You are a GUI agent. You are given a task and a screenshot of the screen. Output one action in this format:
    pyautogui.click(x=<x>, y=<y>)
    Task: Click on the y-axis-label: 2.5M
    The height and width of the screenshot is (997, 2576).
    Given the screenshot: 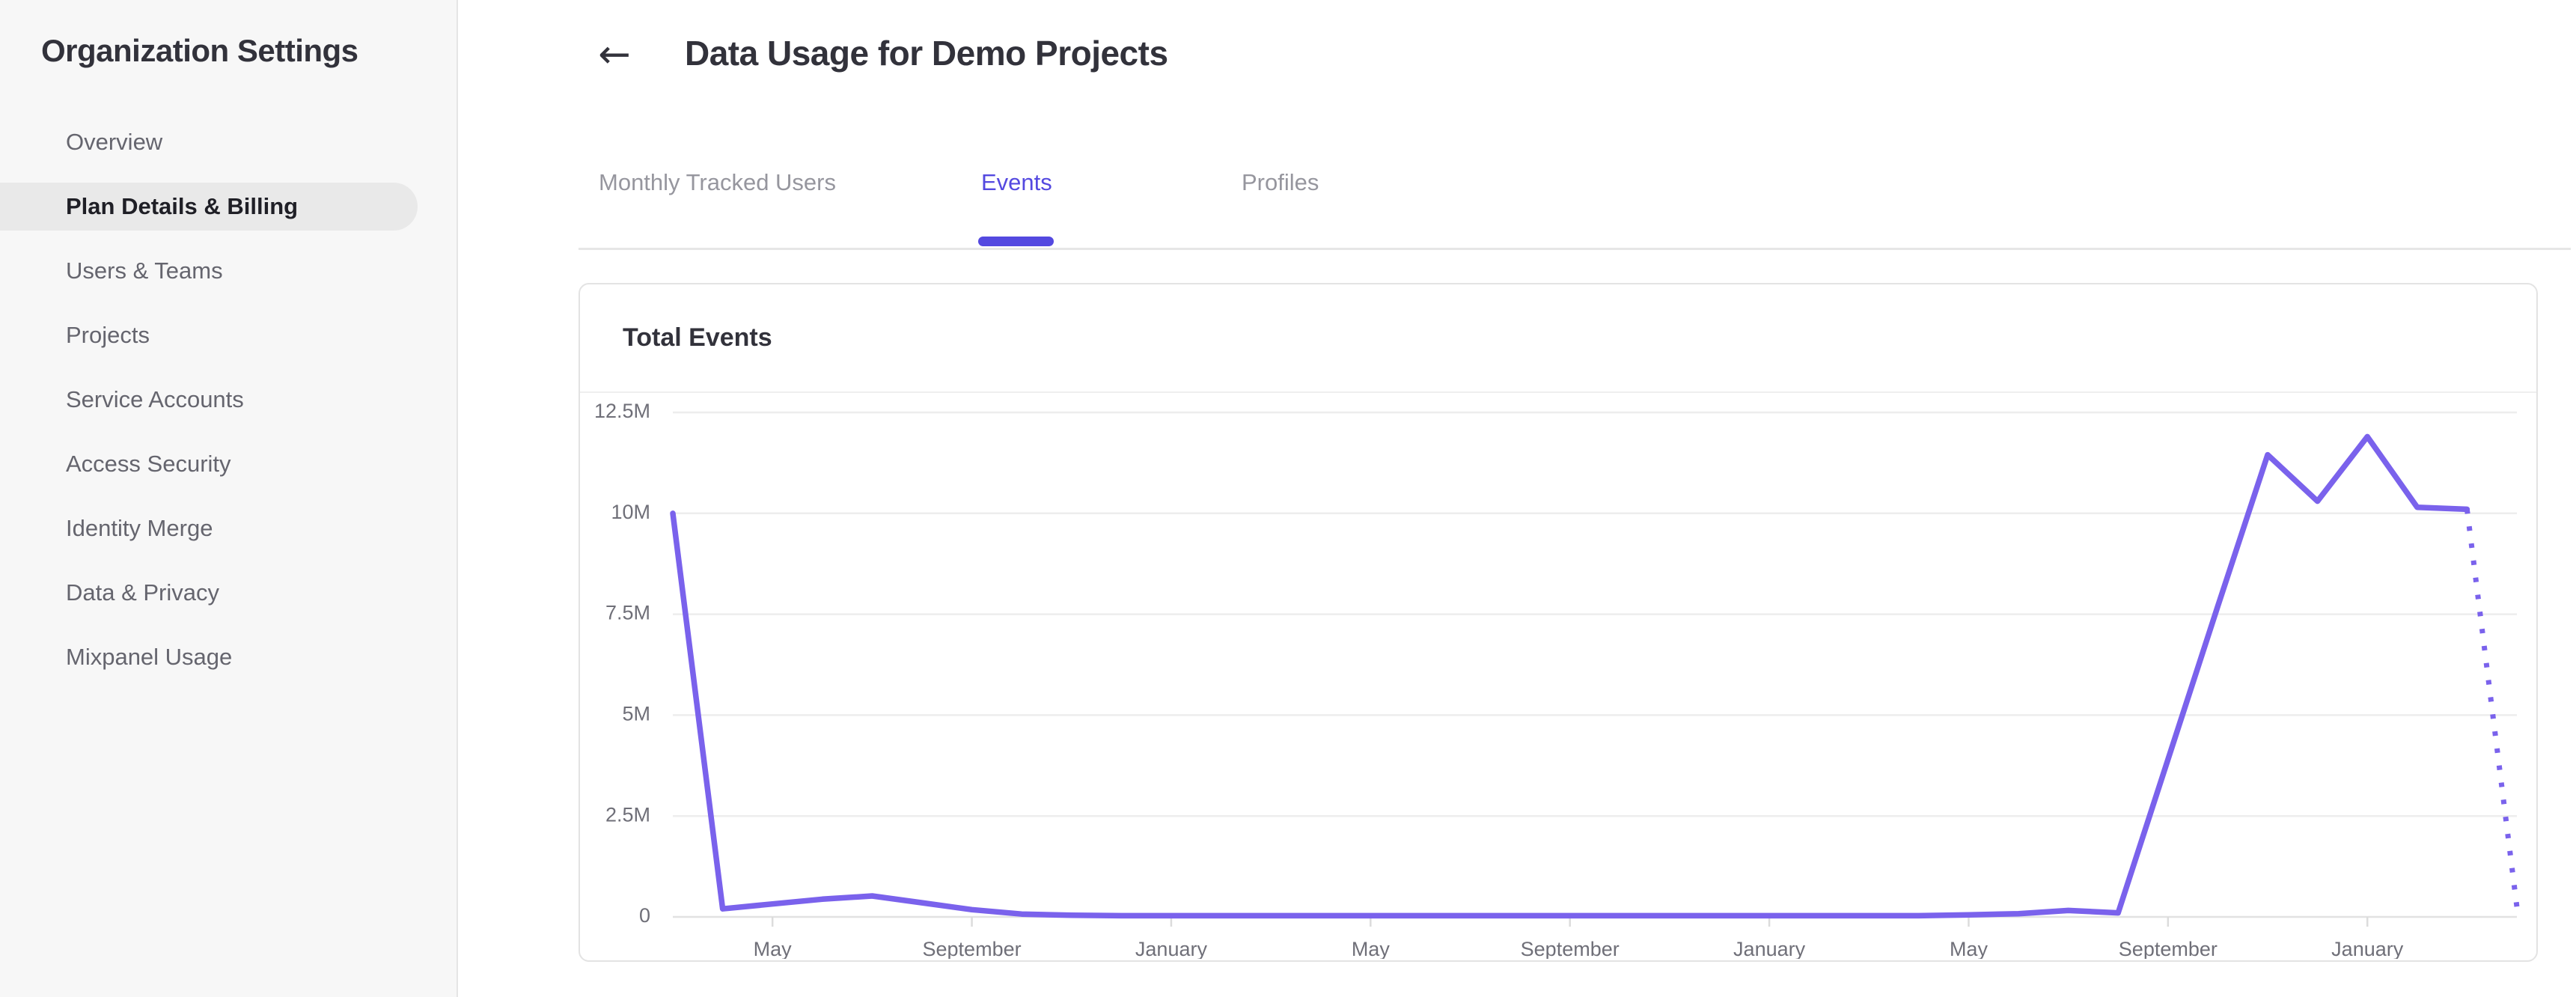 What is the action you would take?
    pyautogui.click(x=627, y=814)
    